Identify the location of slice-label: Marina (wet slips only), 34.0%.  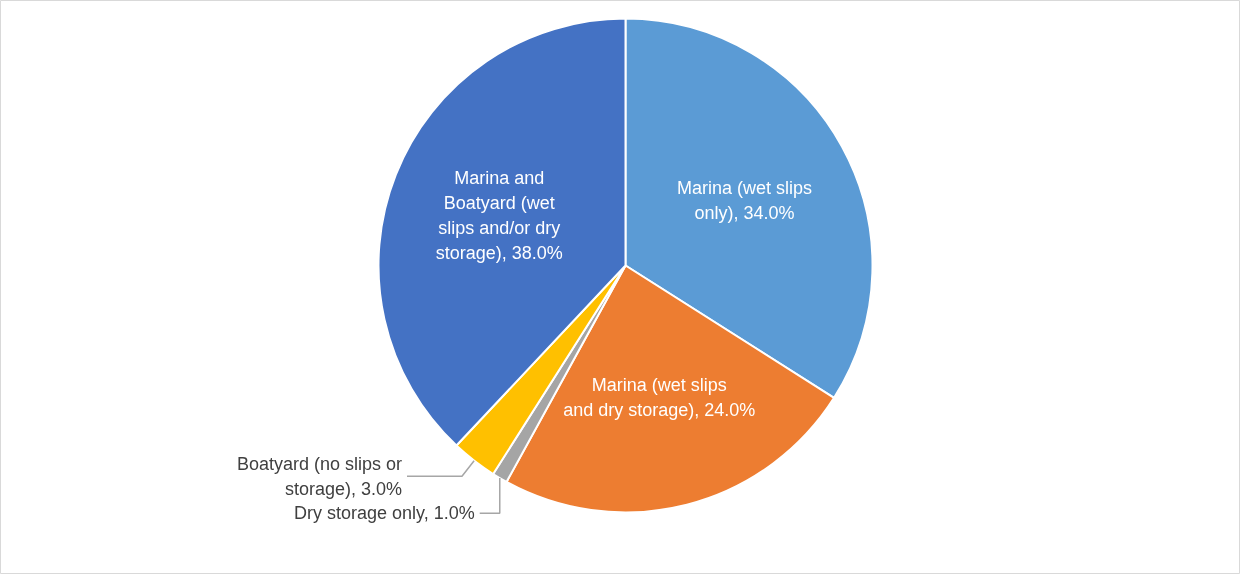
(745, 200).